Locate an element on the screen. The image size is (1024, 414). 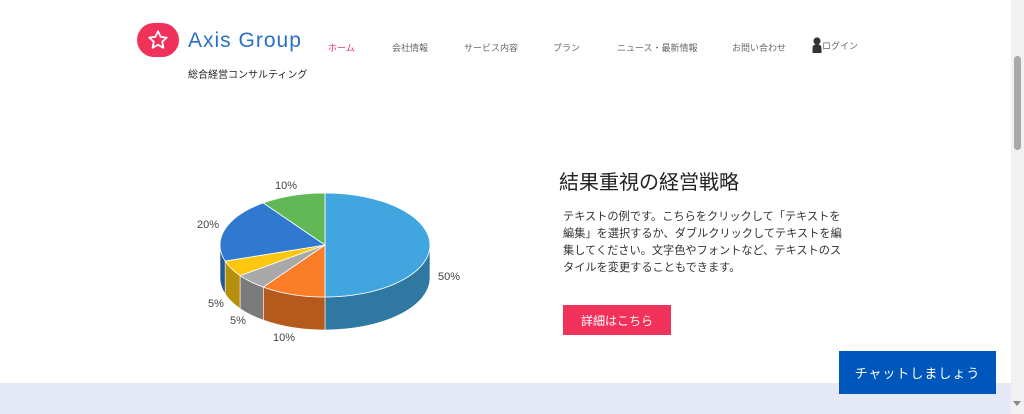
learn-more-button: 詳細はこちら is located at coordinates (617, 320).